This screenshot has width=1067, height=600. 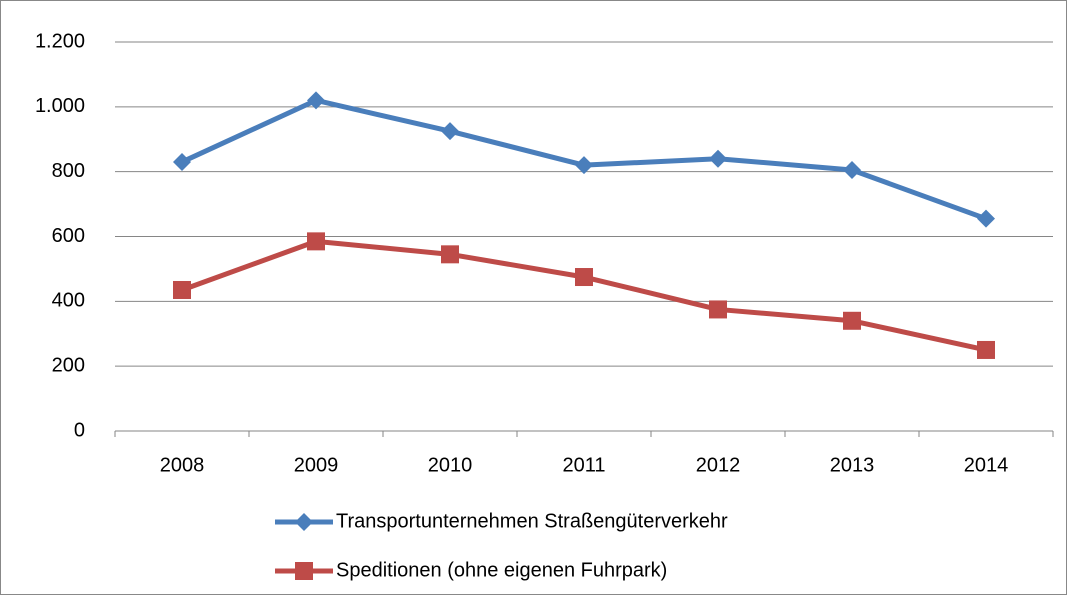 I want to click on x-tick-label: 2011, so click(x=583, y=465).